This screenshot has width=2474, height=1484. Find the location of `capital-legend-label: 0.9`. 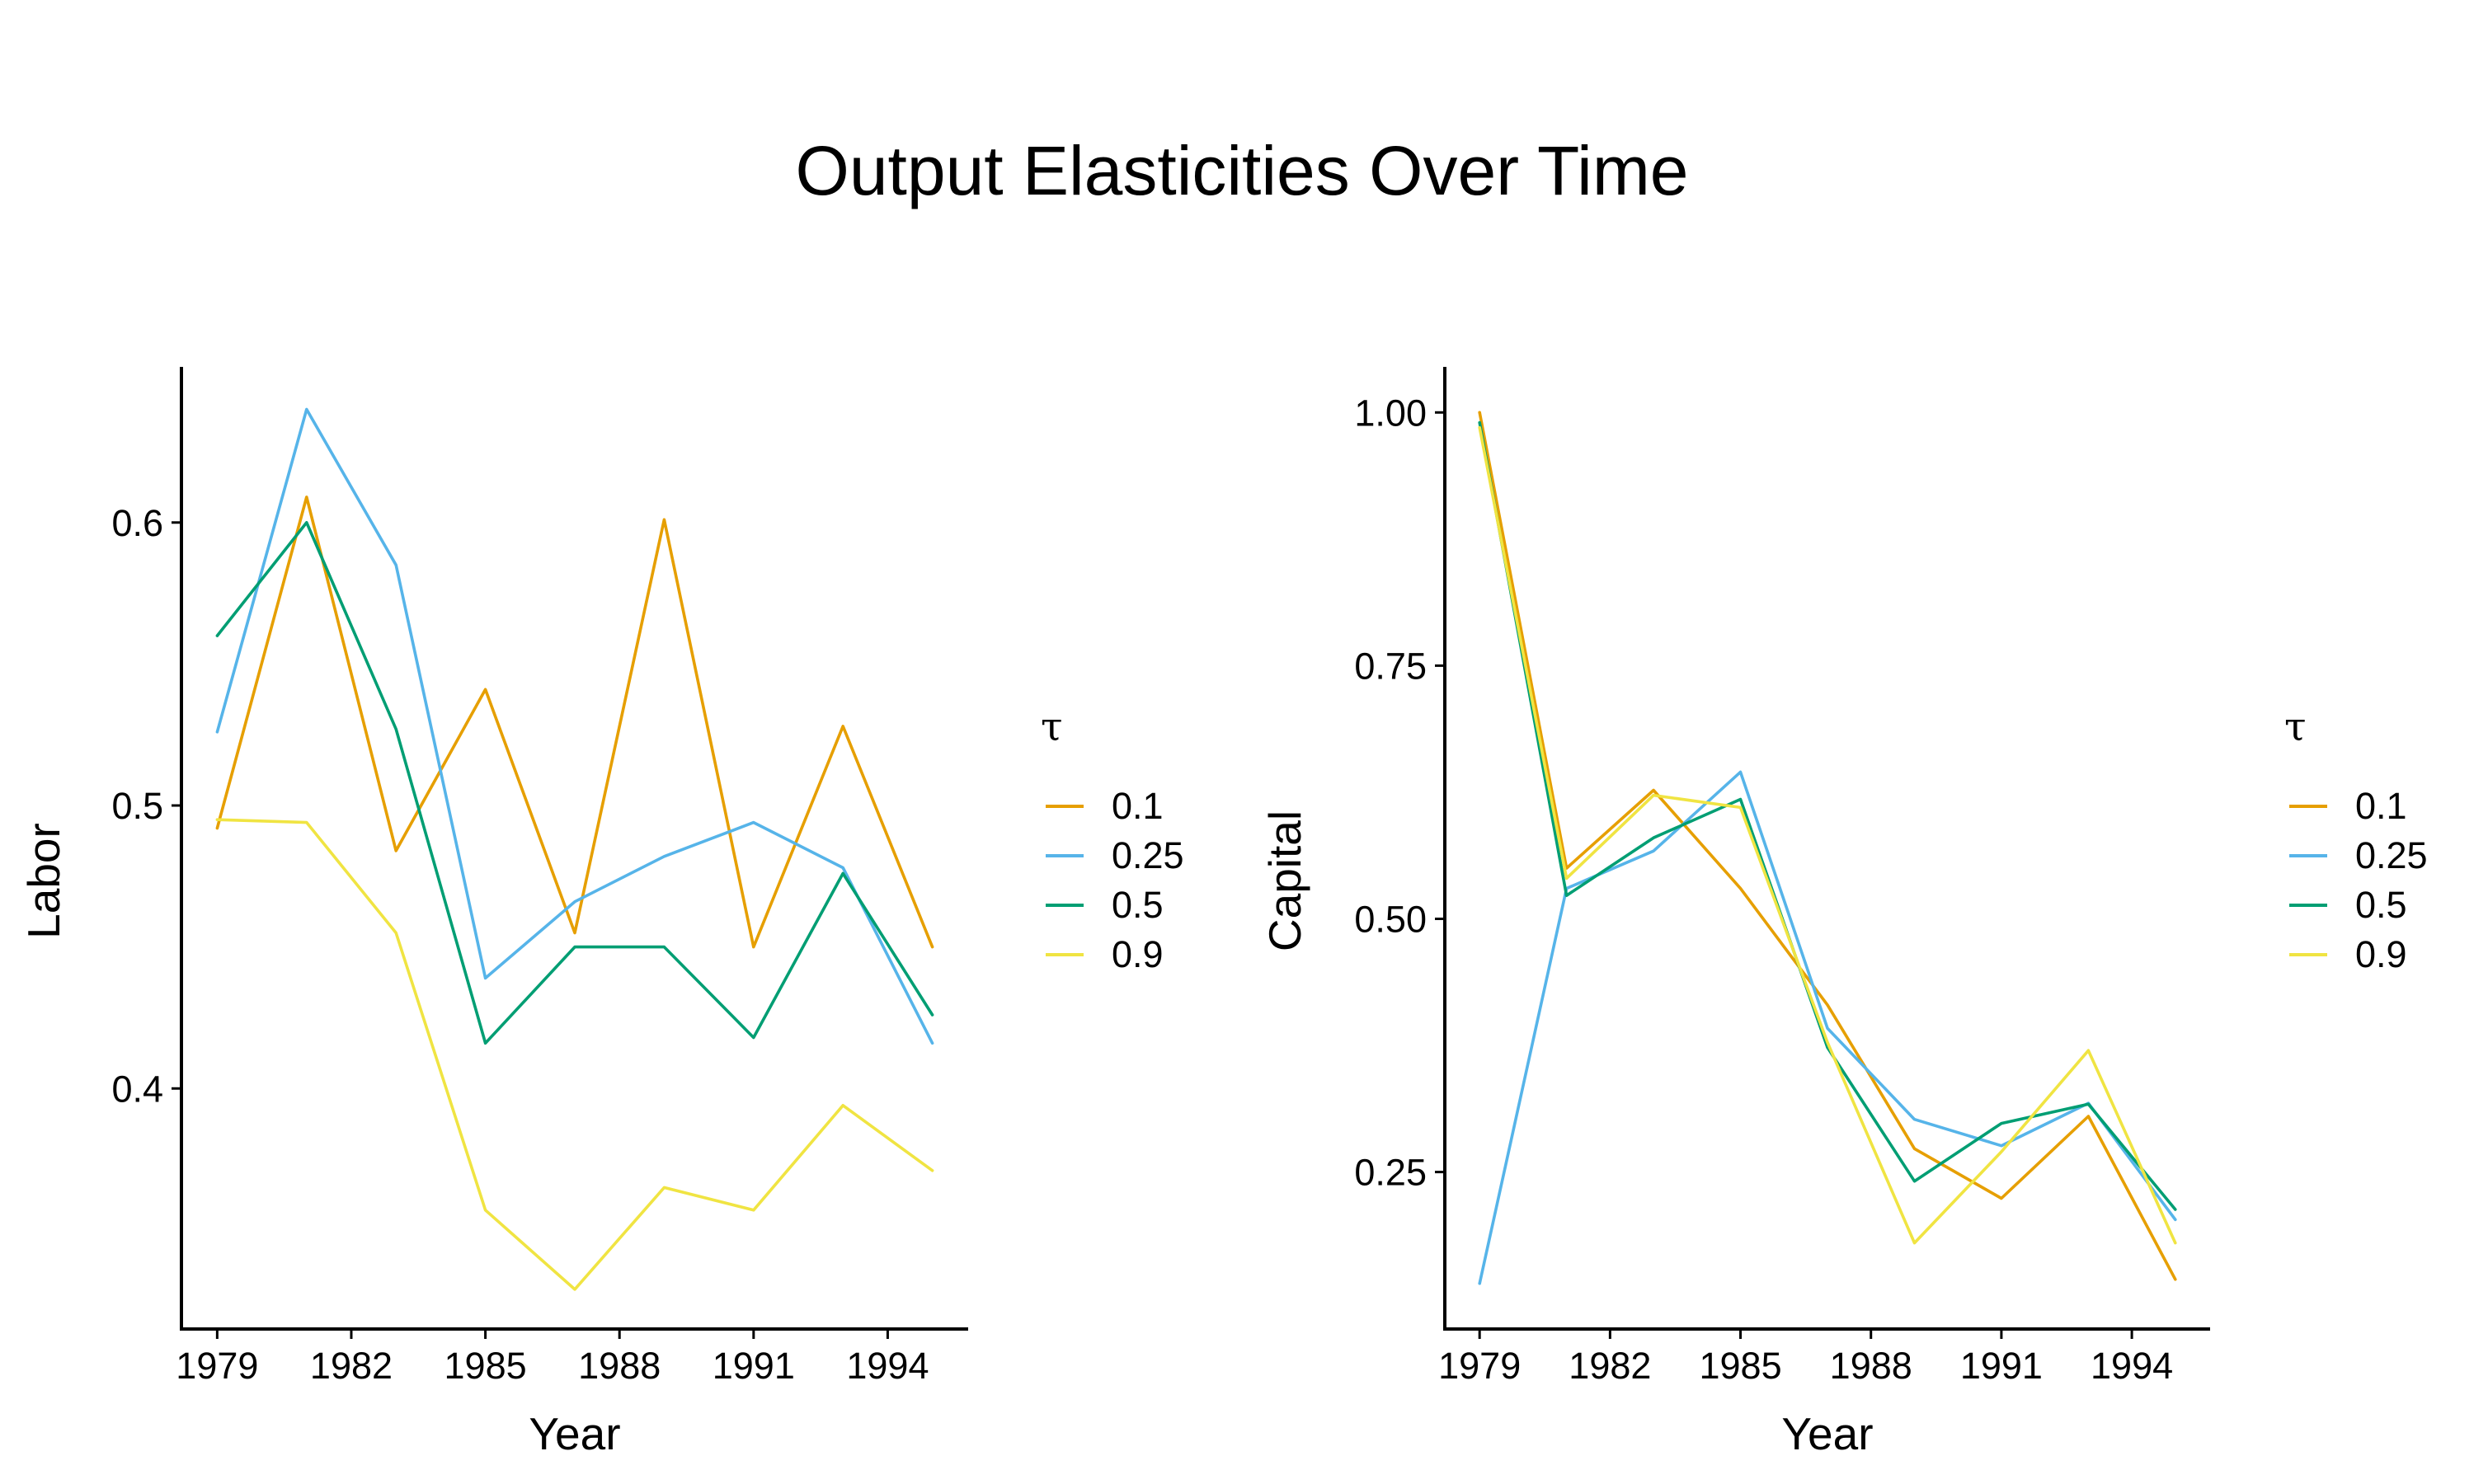

capital-legend-label: 0.9 is located at coordinates (2381, 954).